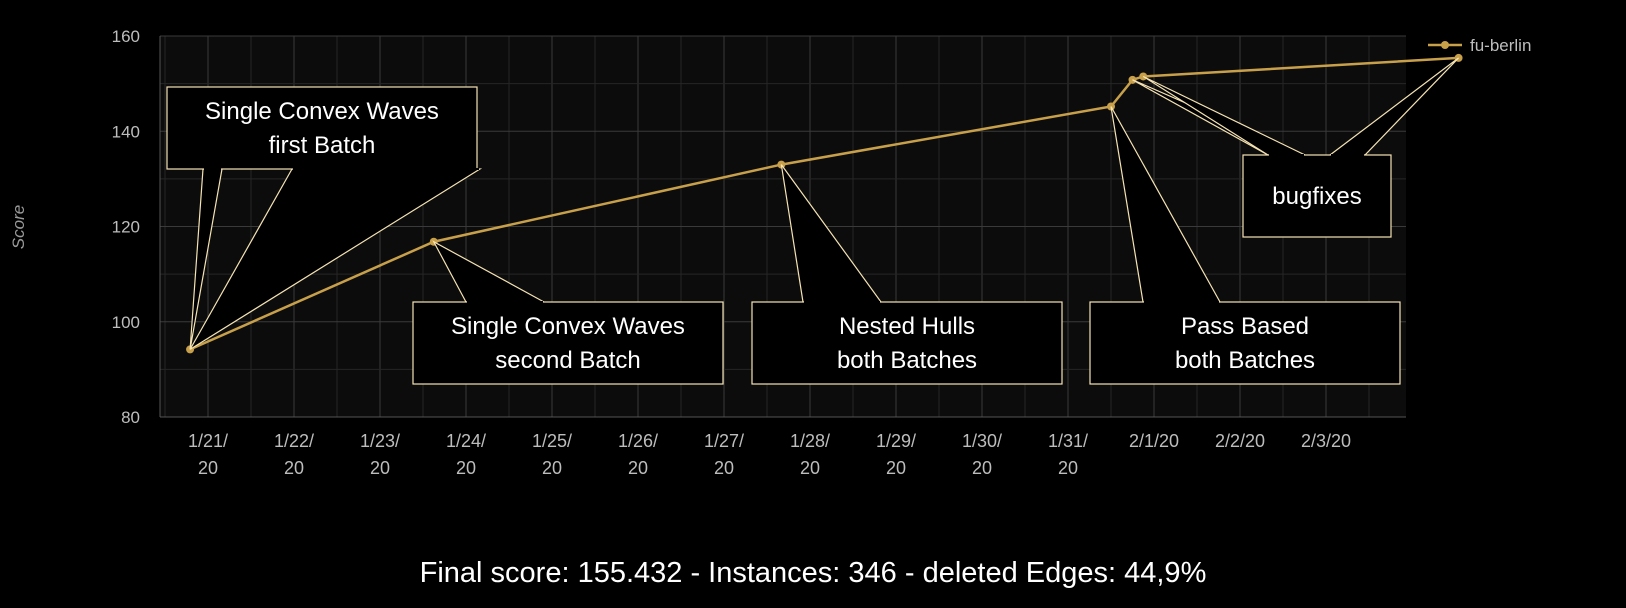  I want to click on x-tick-label: 1/28/20, so click(810, 454).